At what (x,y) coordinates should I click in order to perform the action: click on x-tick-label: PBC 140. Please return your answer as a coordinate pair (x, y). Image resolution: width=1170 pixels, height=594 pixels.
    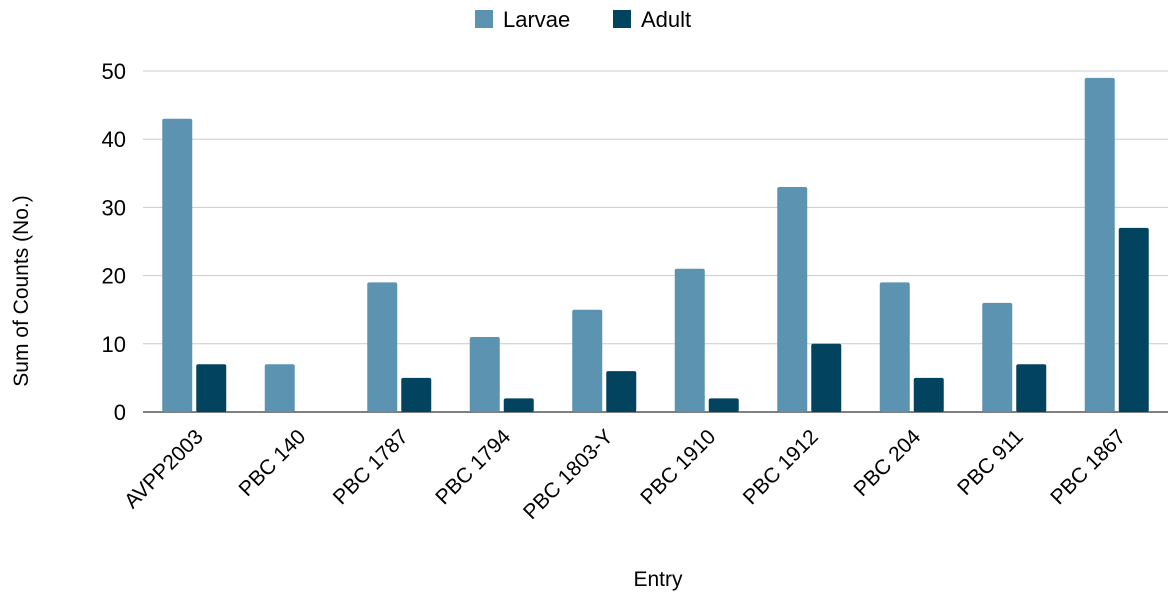
    Looking at the image, I should click on (273, 463).